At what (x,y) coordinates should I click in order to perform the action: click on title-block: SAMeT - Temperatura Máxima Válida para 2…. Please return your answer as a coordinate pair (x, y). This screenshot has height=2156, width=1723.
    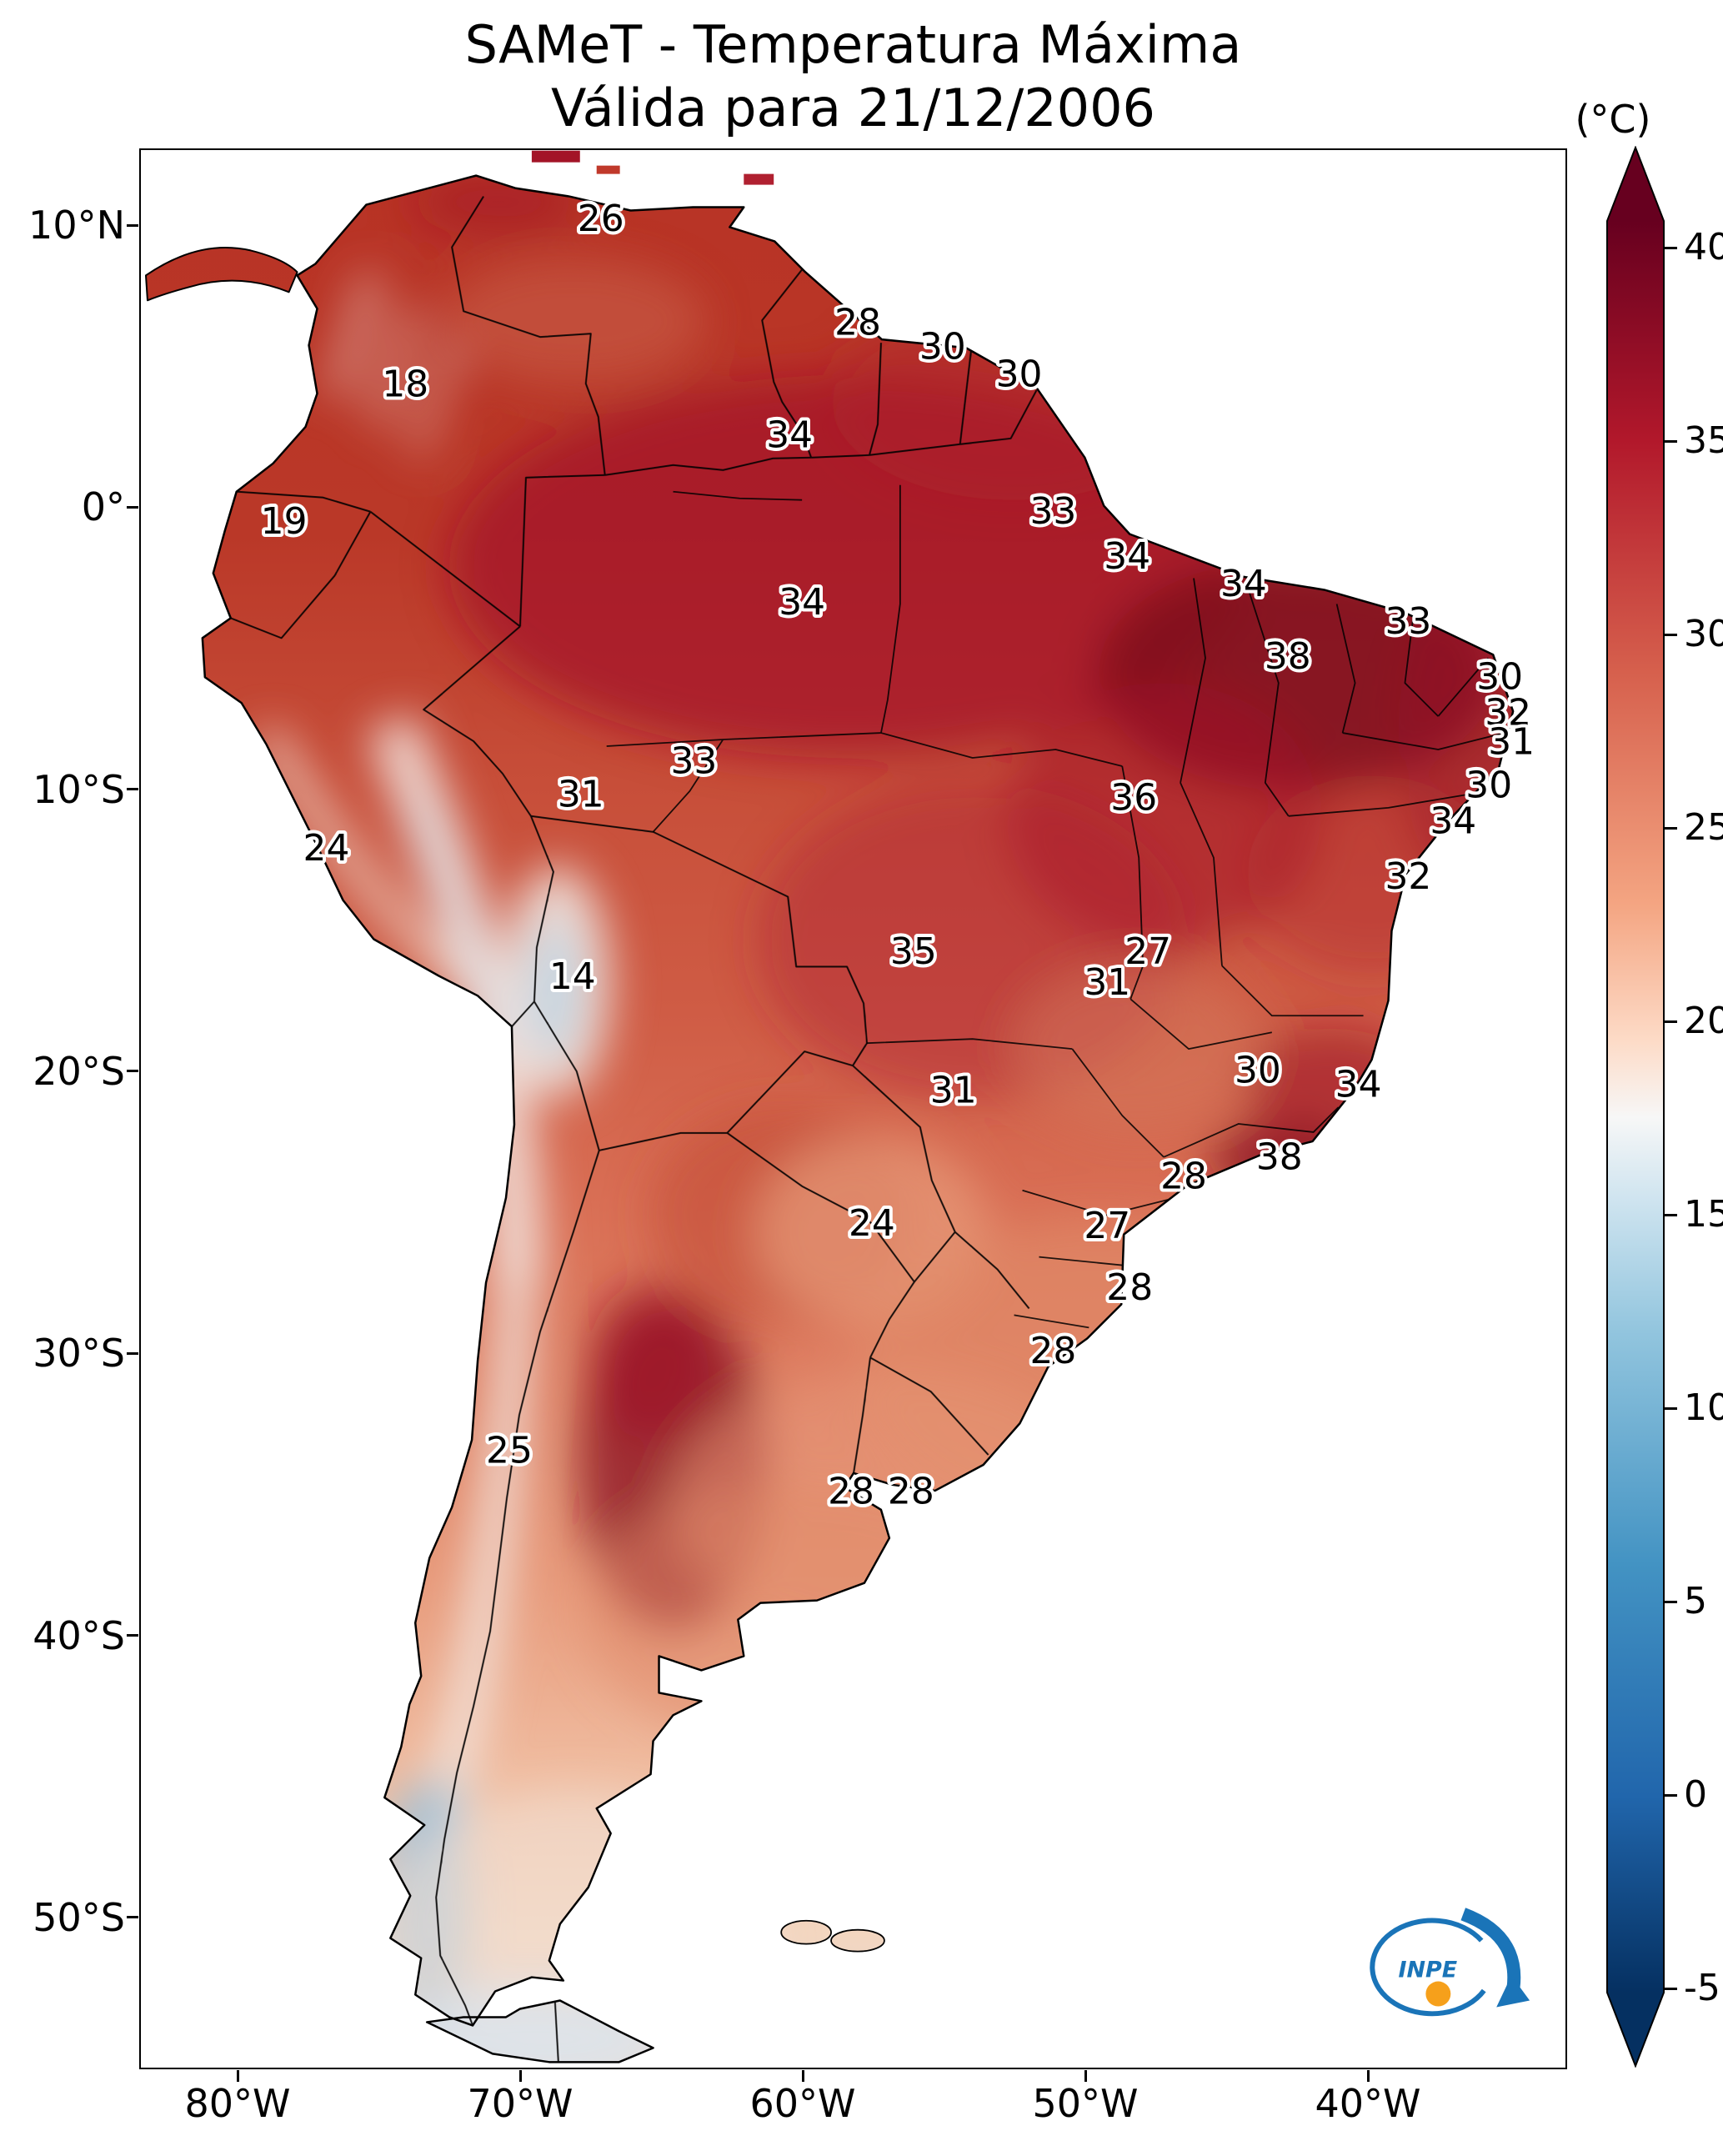
    Looking at the image, I should click on (853, 76).